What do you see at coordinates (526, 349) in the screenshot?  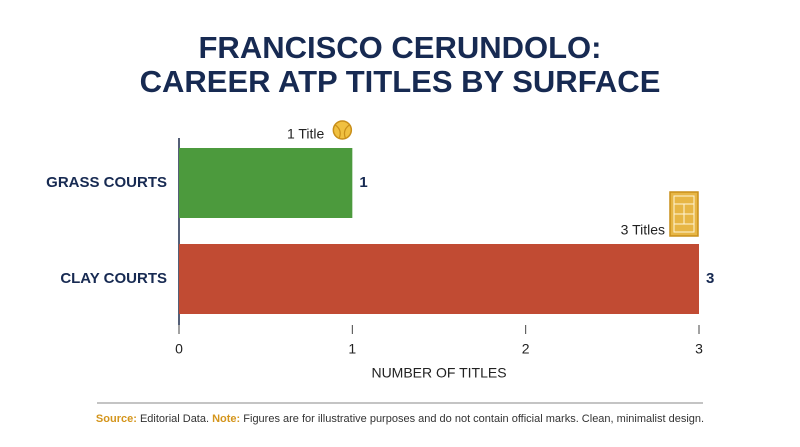 I see `x-tick-label: 2` at bounding box center [526, 349].